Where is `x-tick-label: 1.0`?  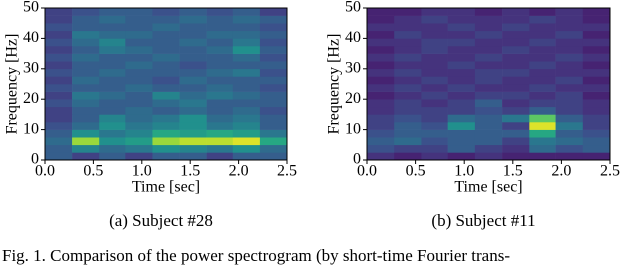
x-tick-label: 1.0 is located at coordinates (464, 171).